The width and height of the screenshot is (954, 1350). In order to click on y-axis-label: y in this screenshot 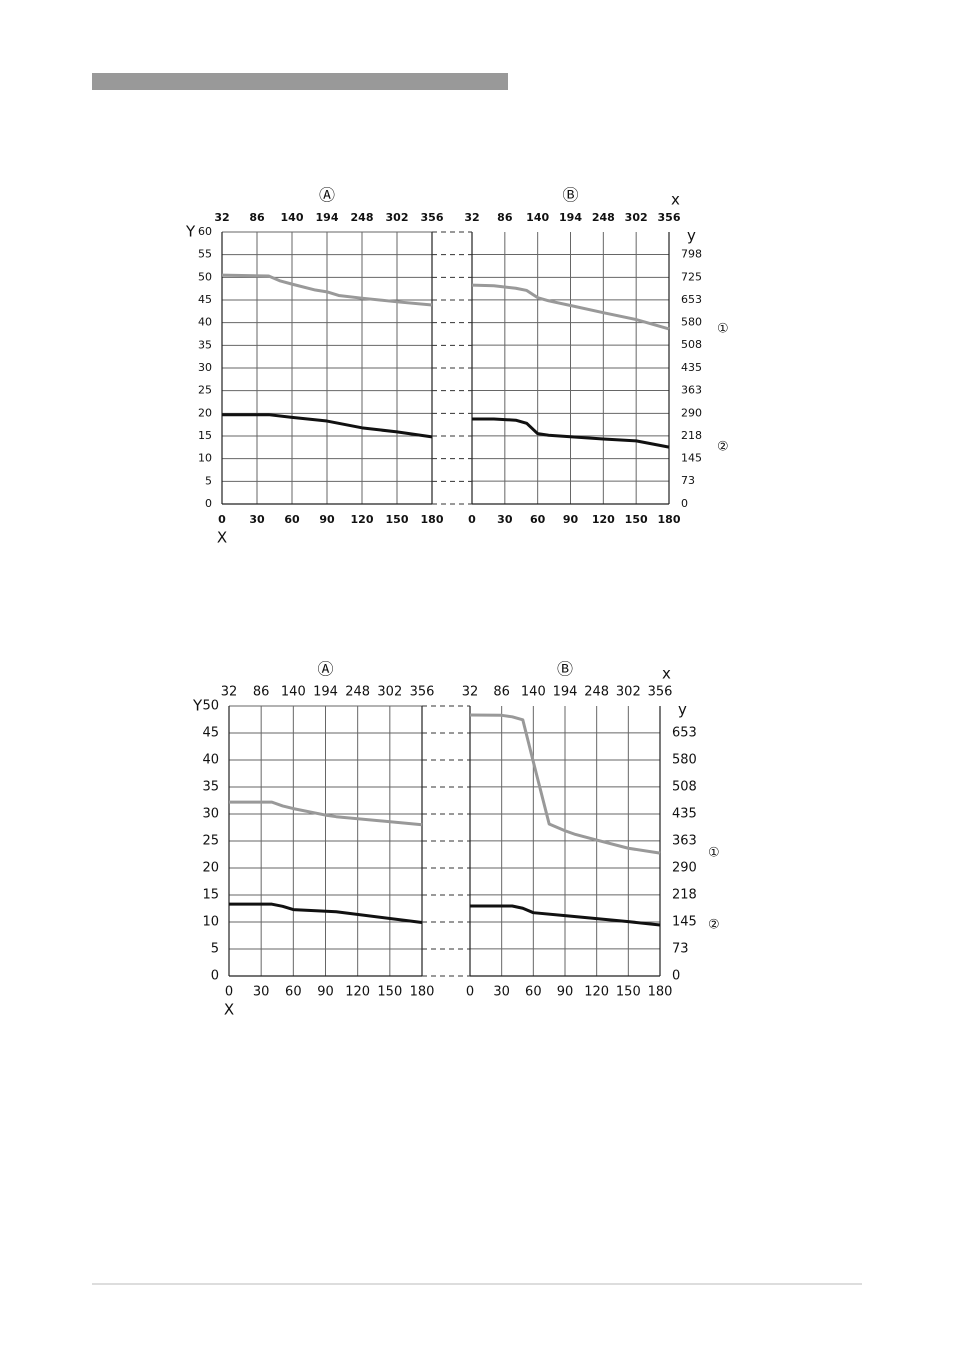, I will do `click(682, 710)`.